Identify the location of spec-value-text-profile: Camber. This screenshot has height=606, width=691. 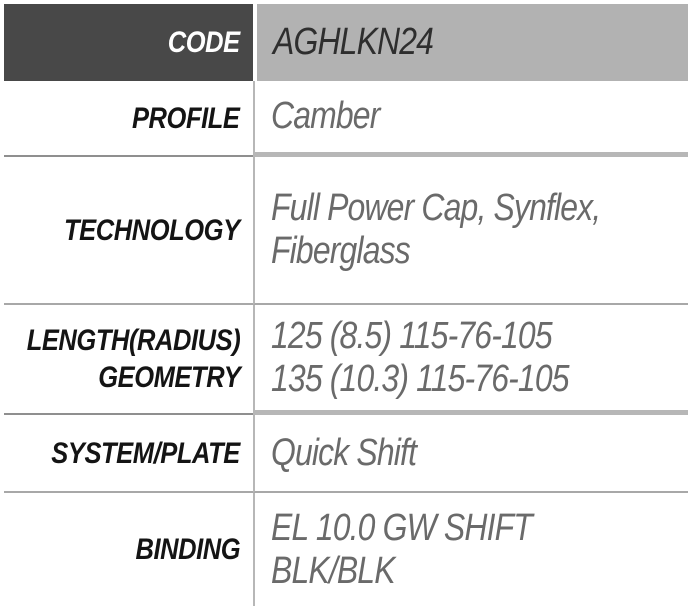
(325, 116).